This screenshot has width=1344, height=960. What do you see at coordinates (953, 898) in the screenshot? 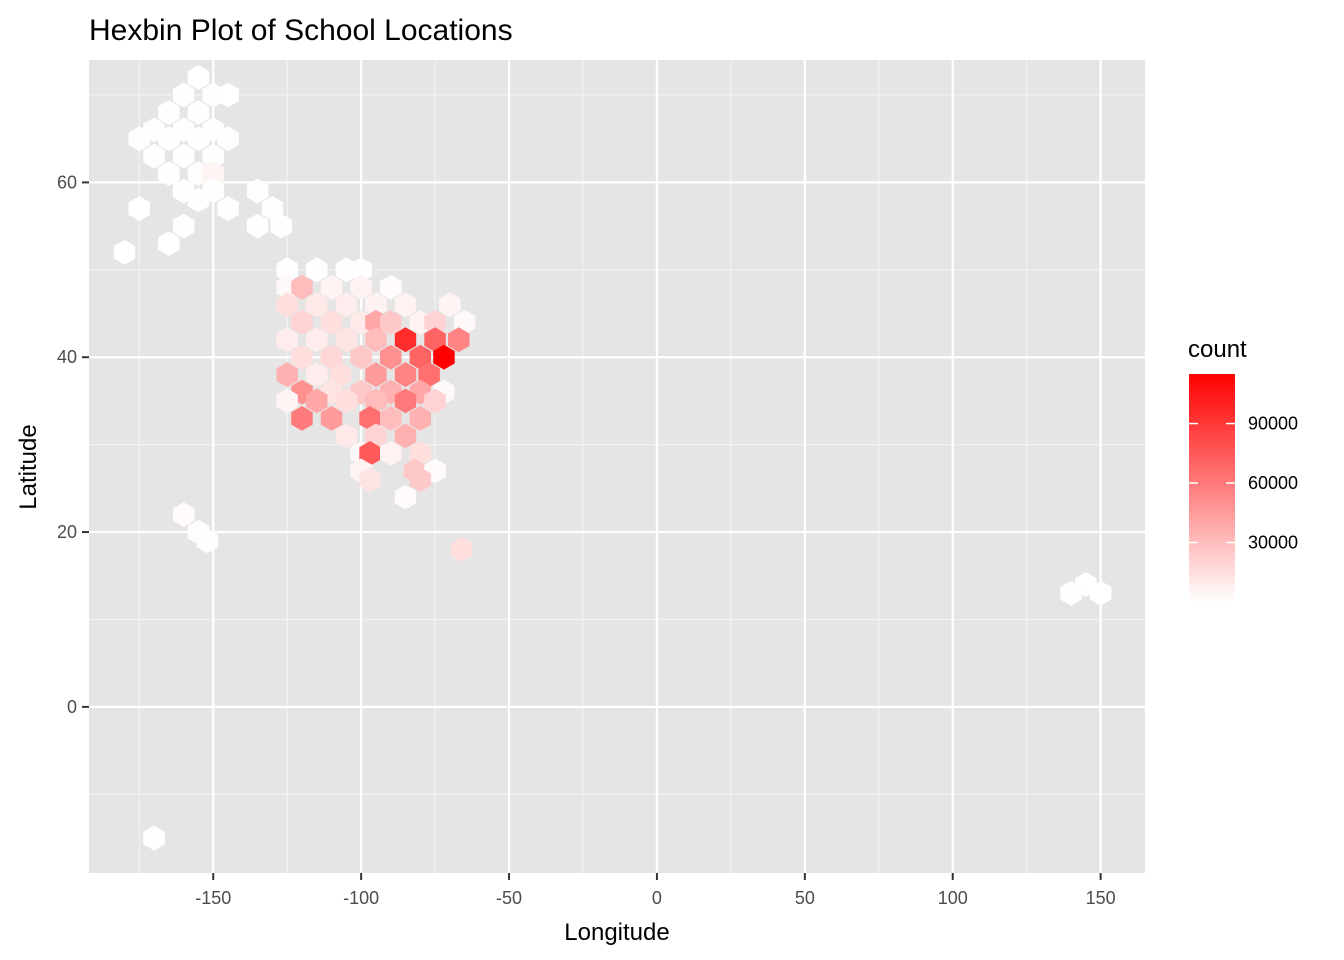
I see `x-tick-label: 100` at bounding box center [953, 898].